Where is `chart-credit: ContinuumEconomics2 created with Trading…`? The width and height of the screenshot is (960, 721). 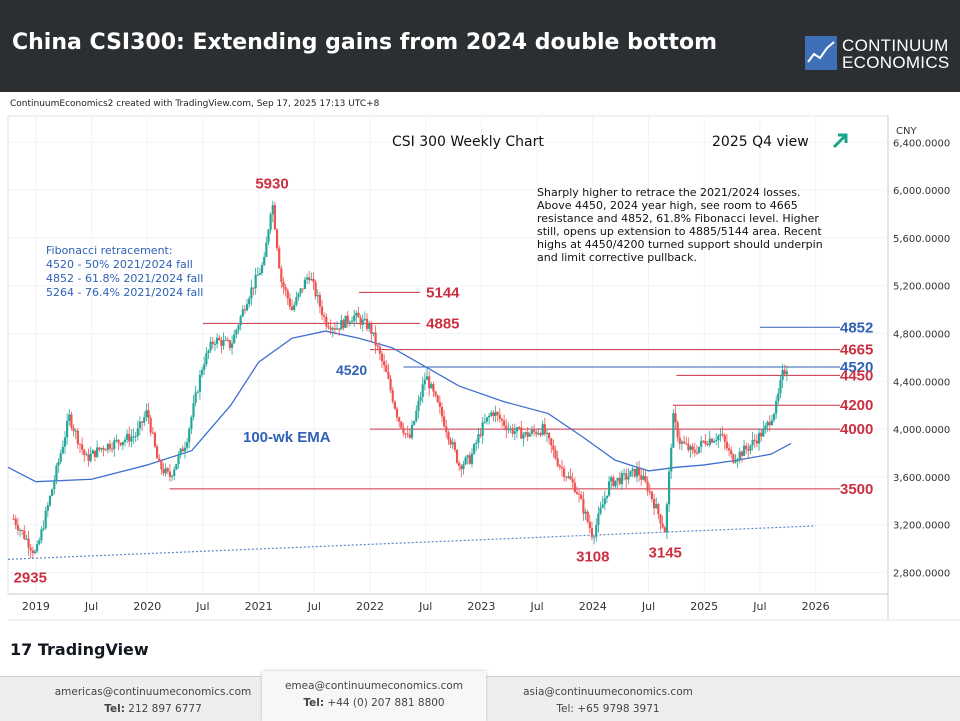
chart-credit: ContinuumEconomics2 created with Trading… is located at coordinates (195, 104).